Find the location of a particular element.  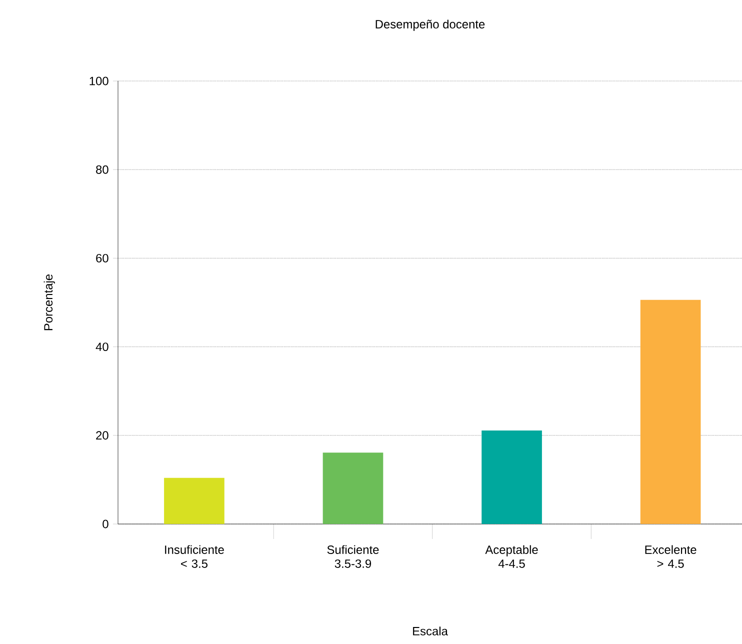

y-tick-label: 100 is located at coordinates (99, 81).